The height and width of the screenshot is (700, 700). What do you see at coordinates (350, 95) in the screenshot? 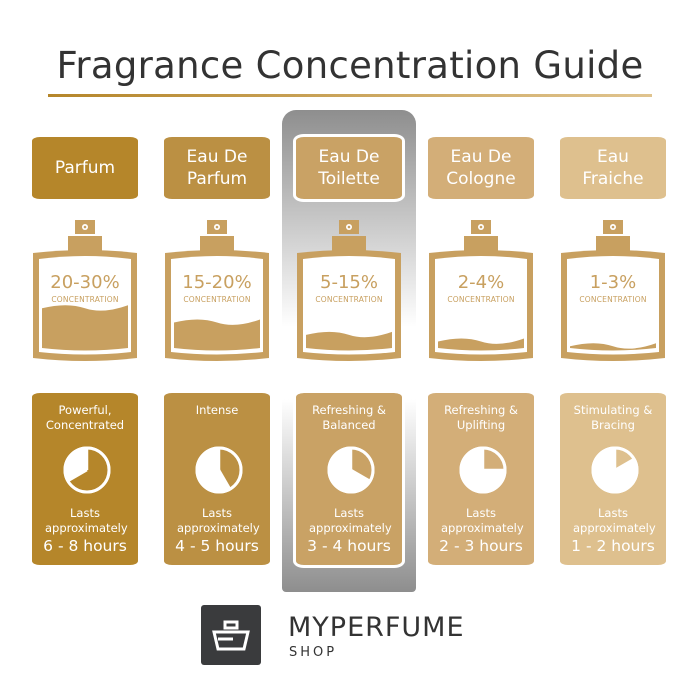
I see `title-divider` at bounding box center [350, 95].